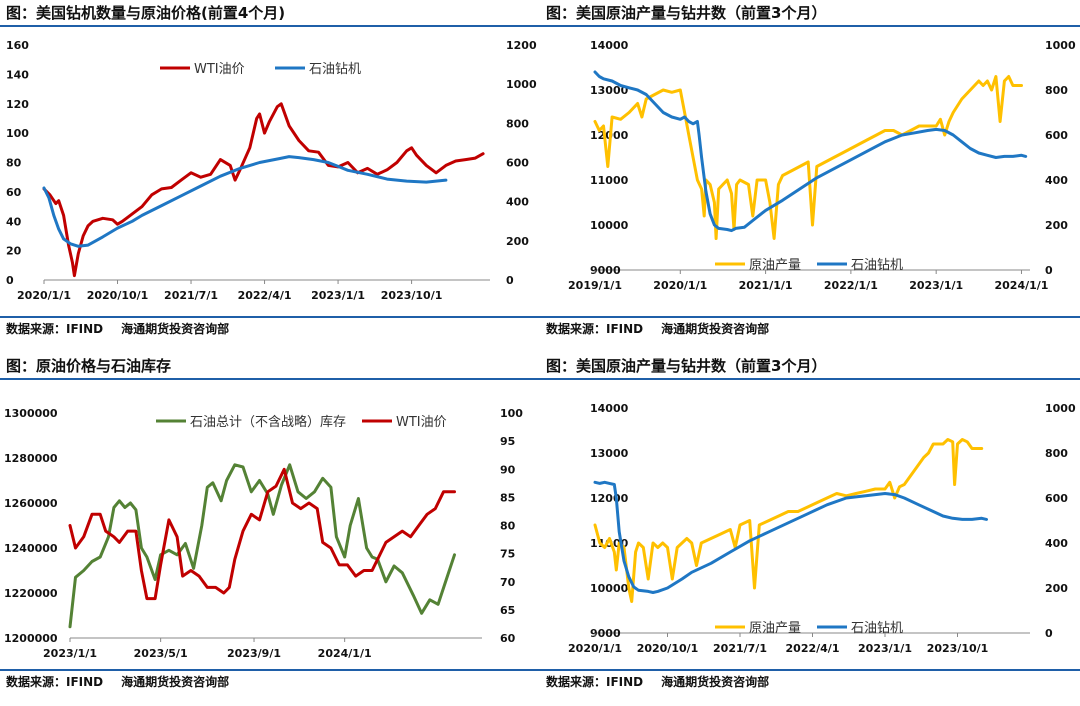 The width and height of the screenshot is (1080, 706). What do you see at coordinates (766, 285) in the screenshot?
I see `x-tick-label: 2021/1/1` at bounding box center [766, 285].